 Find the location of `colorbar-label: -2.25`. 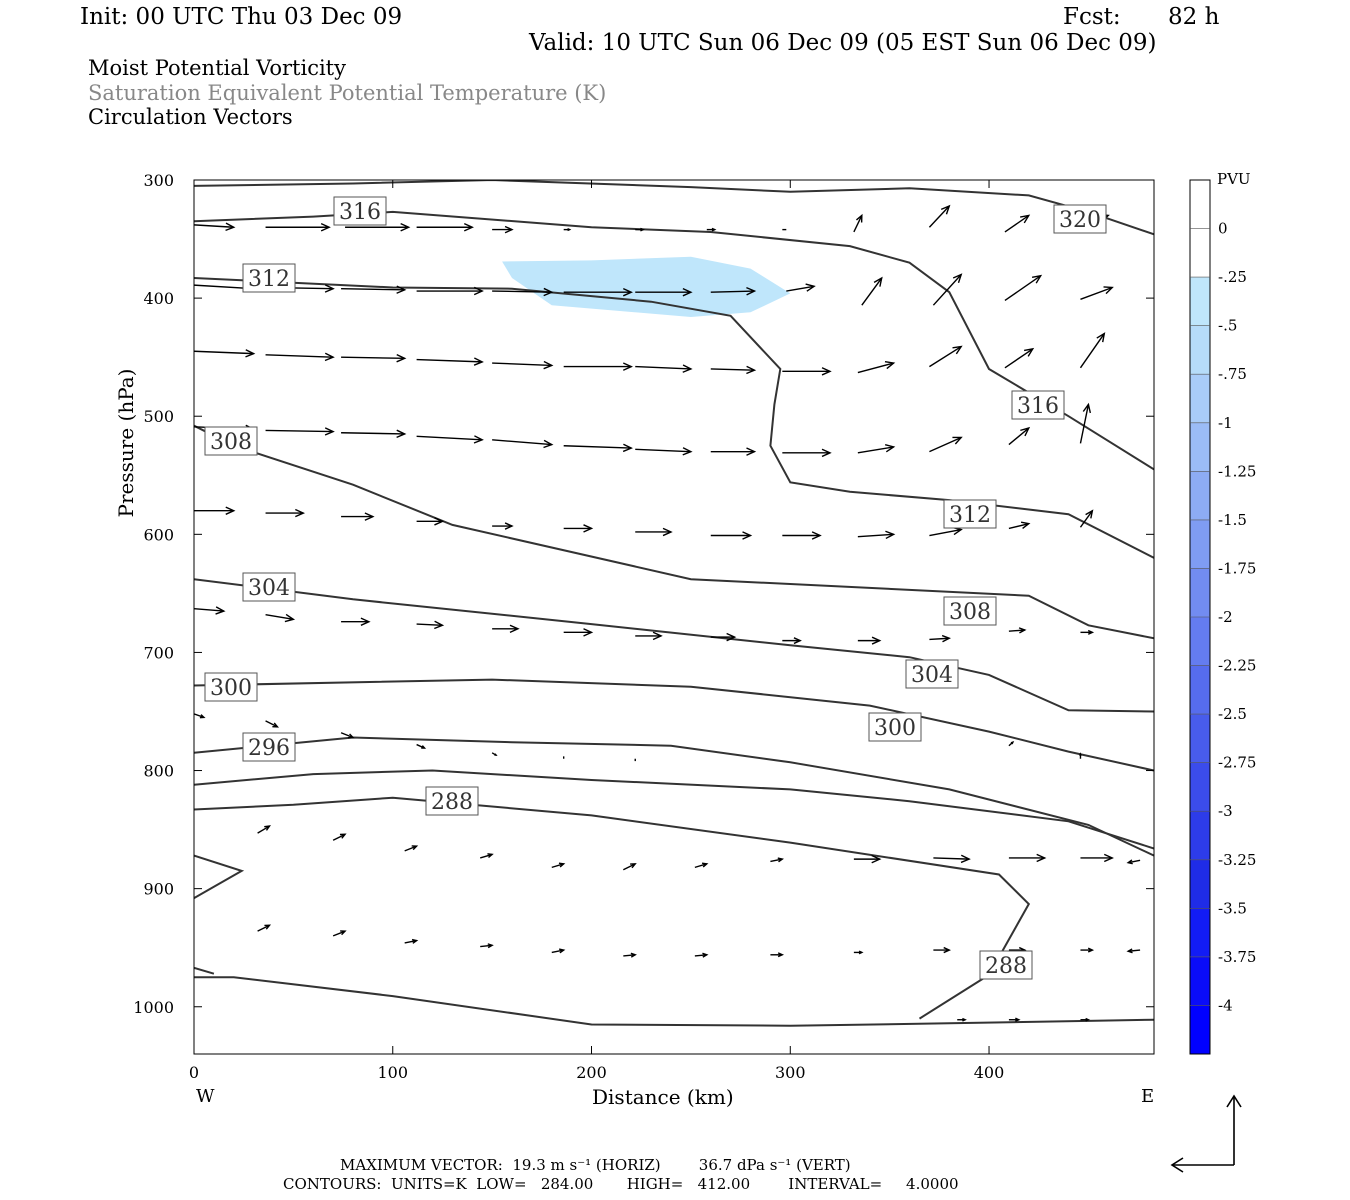

colorbar-label: -2.25 is located at coordinates (1237, 666).